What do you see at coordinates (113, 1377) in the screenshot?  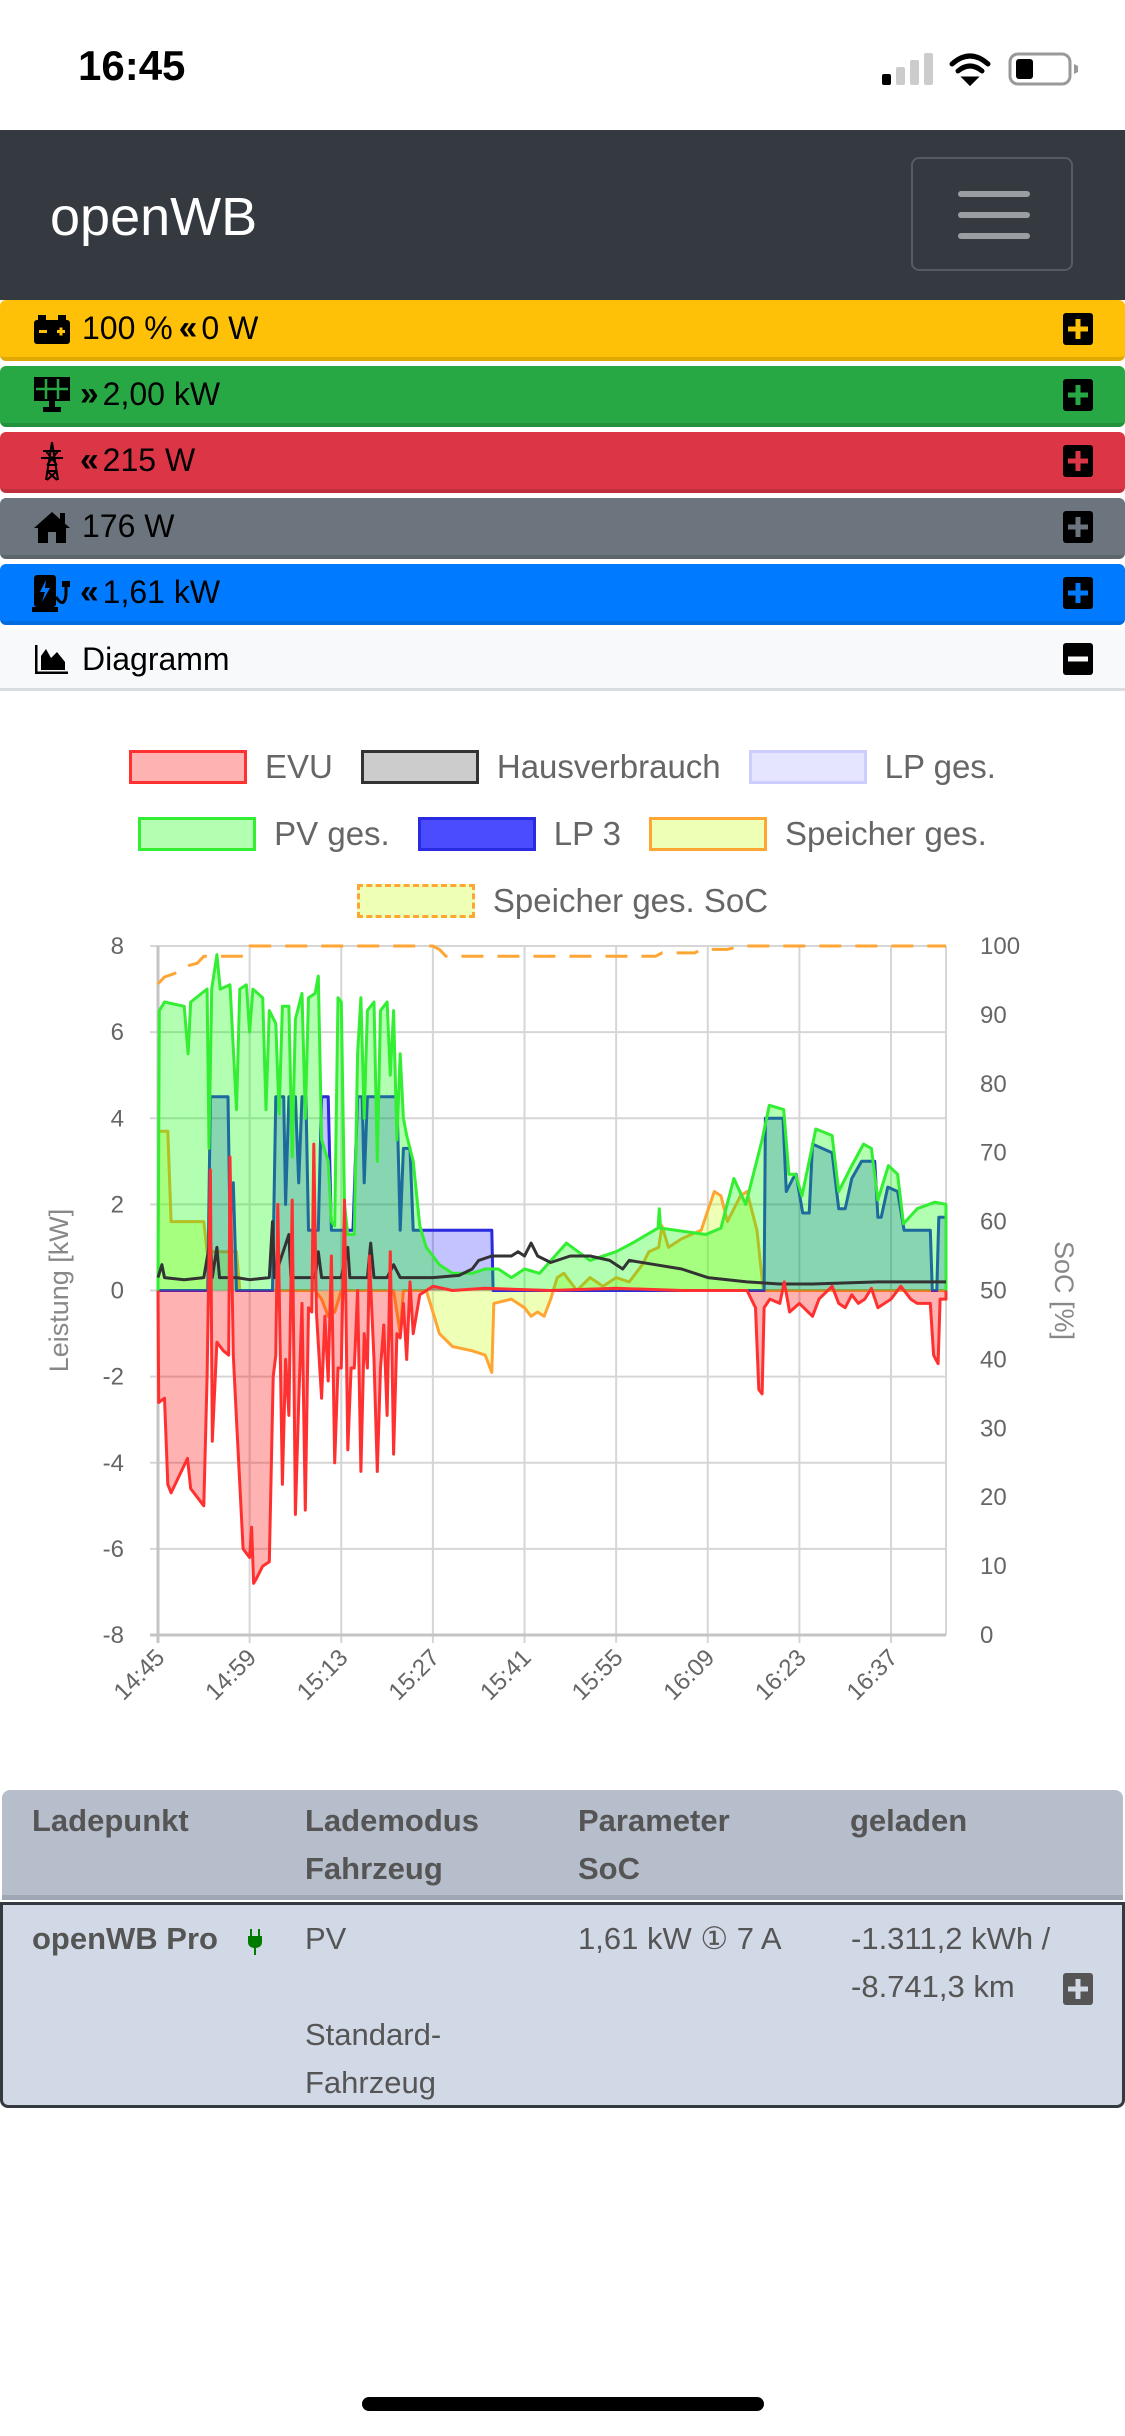 I see `y-tick-label: -2` at bounding box center [113, 1377].